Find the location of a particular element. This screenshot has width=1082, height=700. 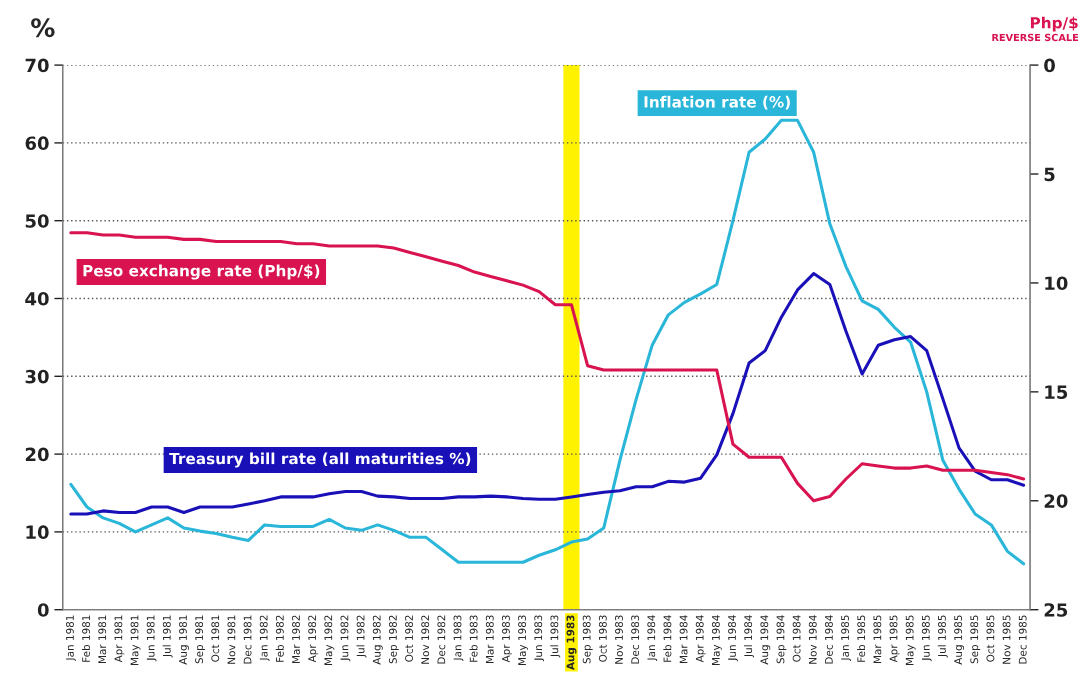

x-tick-label: Sep 1984 is located at coordinates (781, 639).